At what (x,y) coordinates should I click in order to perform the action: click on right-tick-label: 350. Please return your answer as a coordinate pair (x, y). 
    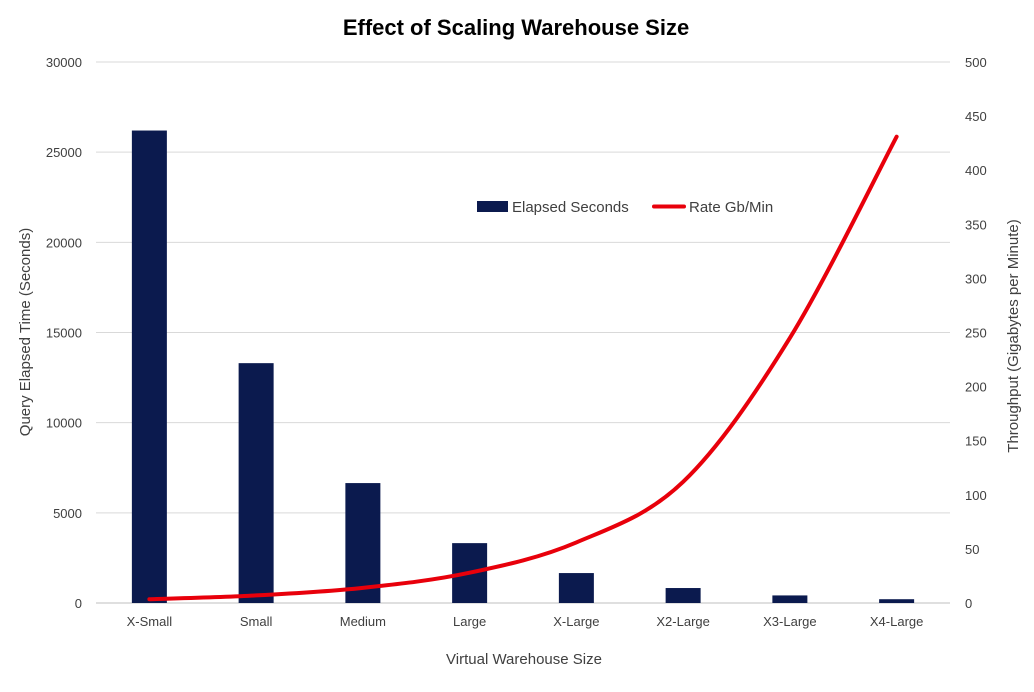
    Looking at the image, I should click on (976, 224).